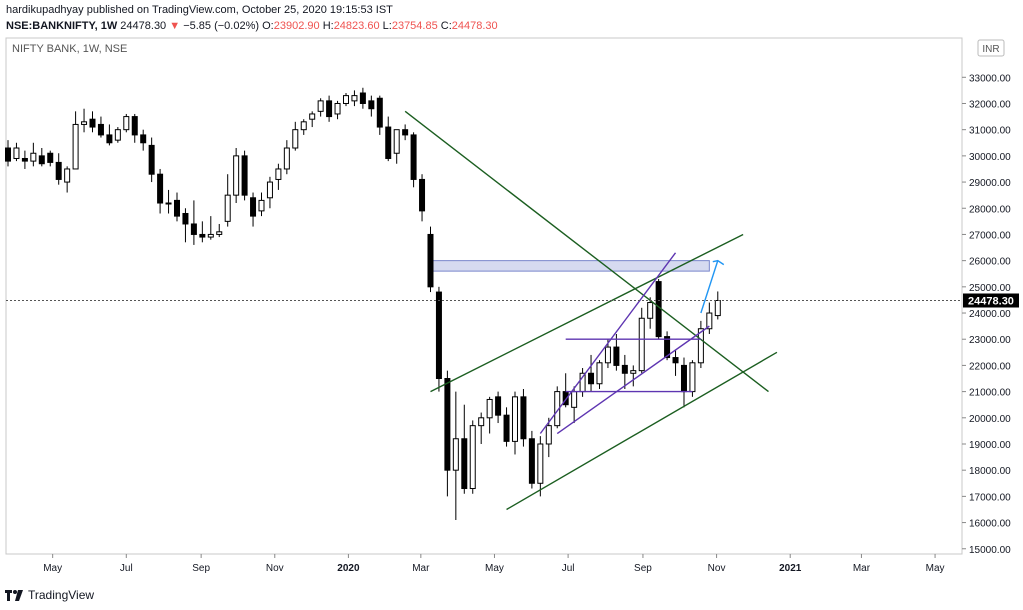  Describe the element at coordinates (474, 26) in the screenshot. I see `close-value: 24478.30` at that location.